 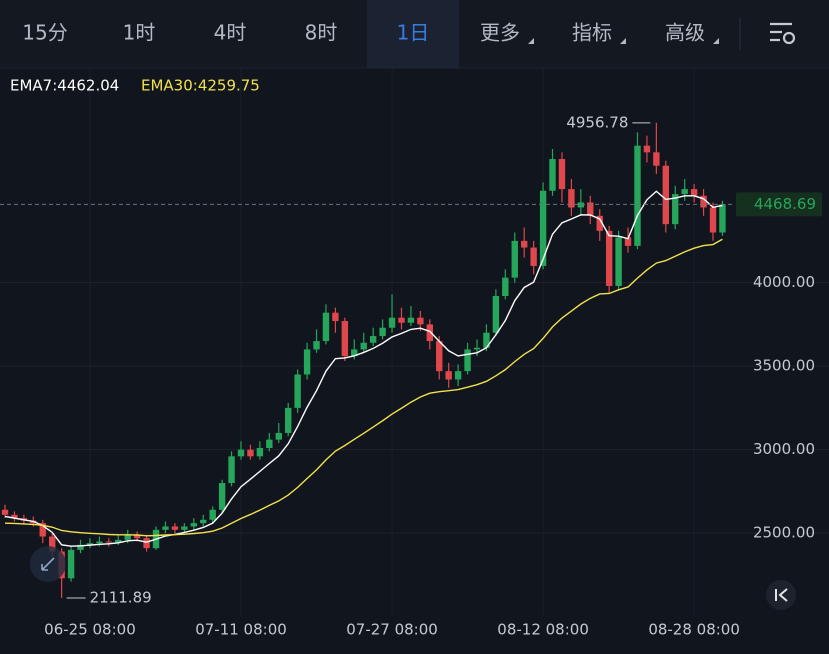 What do you see at coordinates (121, 597) in the screenshot?
I see `low-label: 2111.89` at bounding box center [121, 597].